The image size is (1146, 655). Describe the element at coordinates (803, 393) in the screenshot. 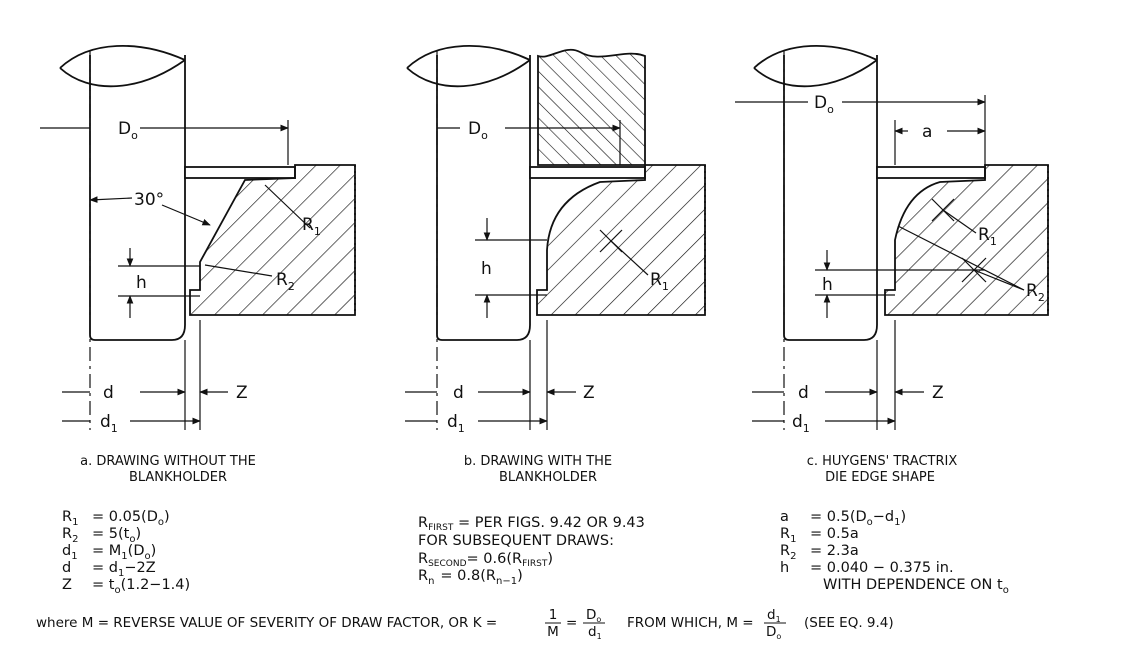

I see `label-d-c: d` at that location.